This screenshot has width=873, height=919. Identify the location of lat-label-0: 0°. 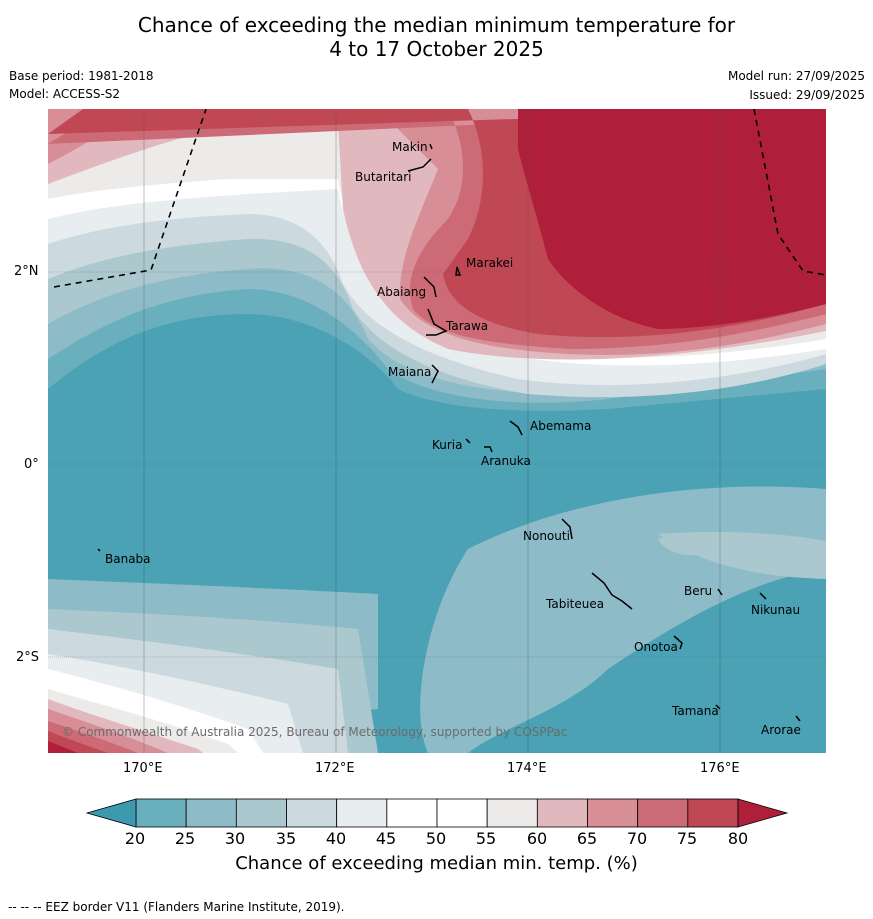
(31, 464).